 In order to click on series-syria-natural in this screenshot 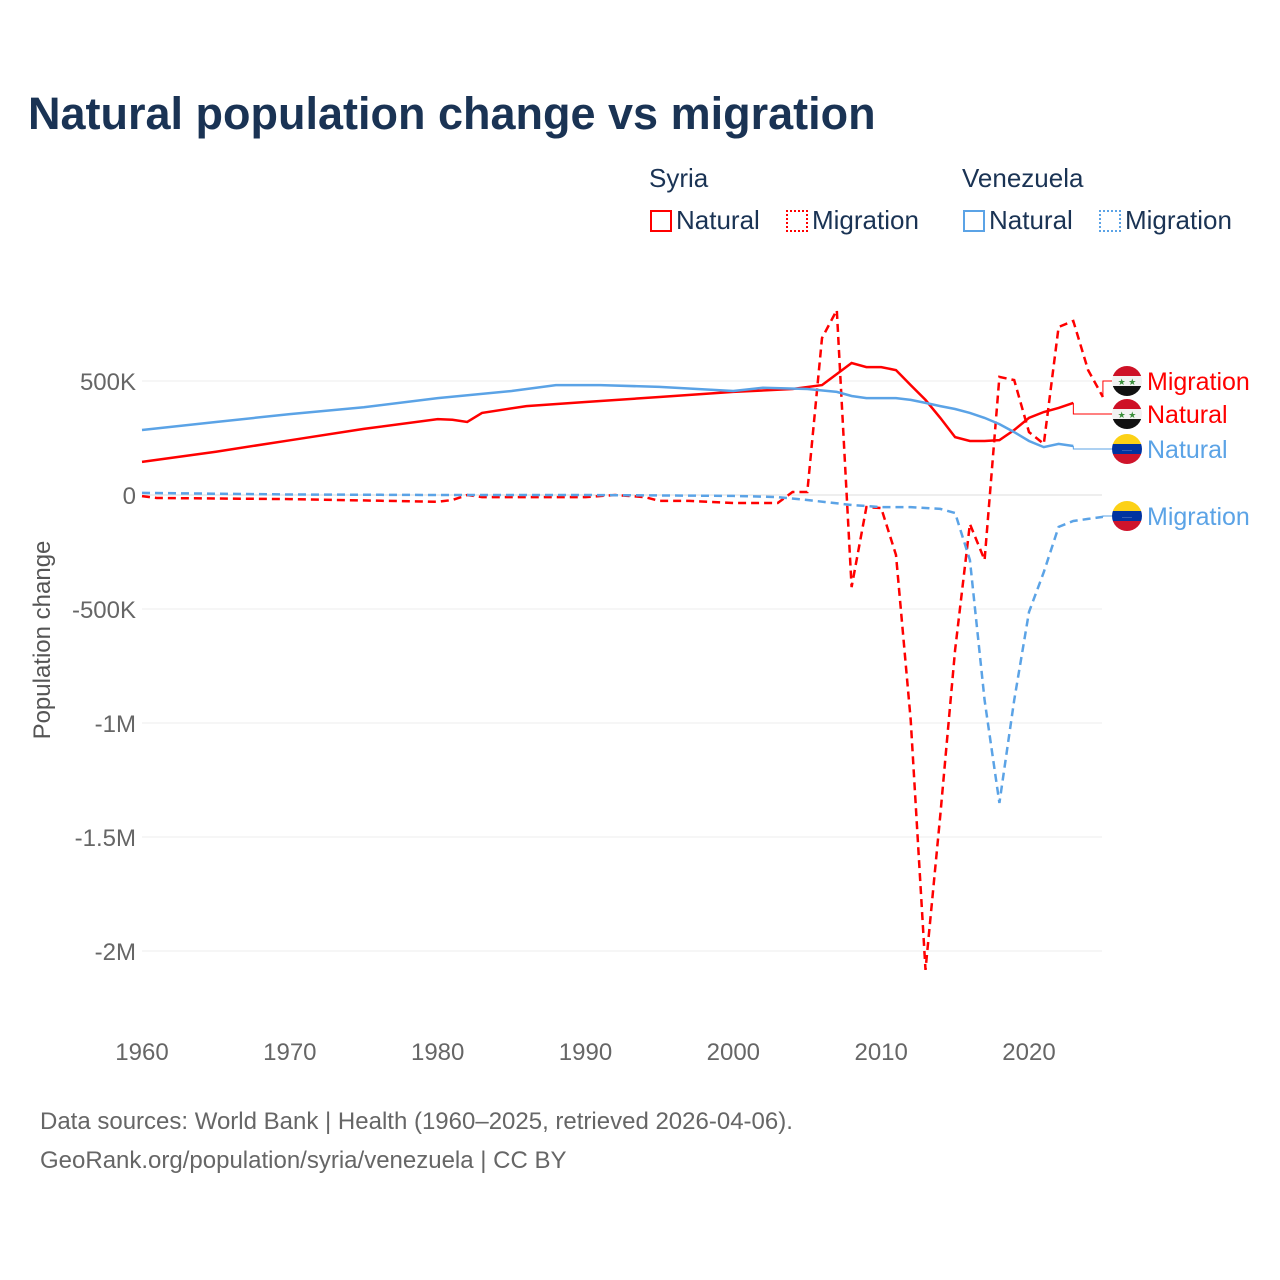, I will do `click(607, 412)`.